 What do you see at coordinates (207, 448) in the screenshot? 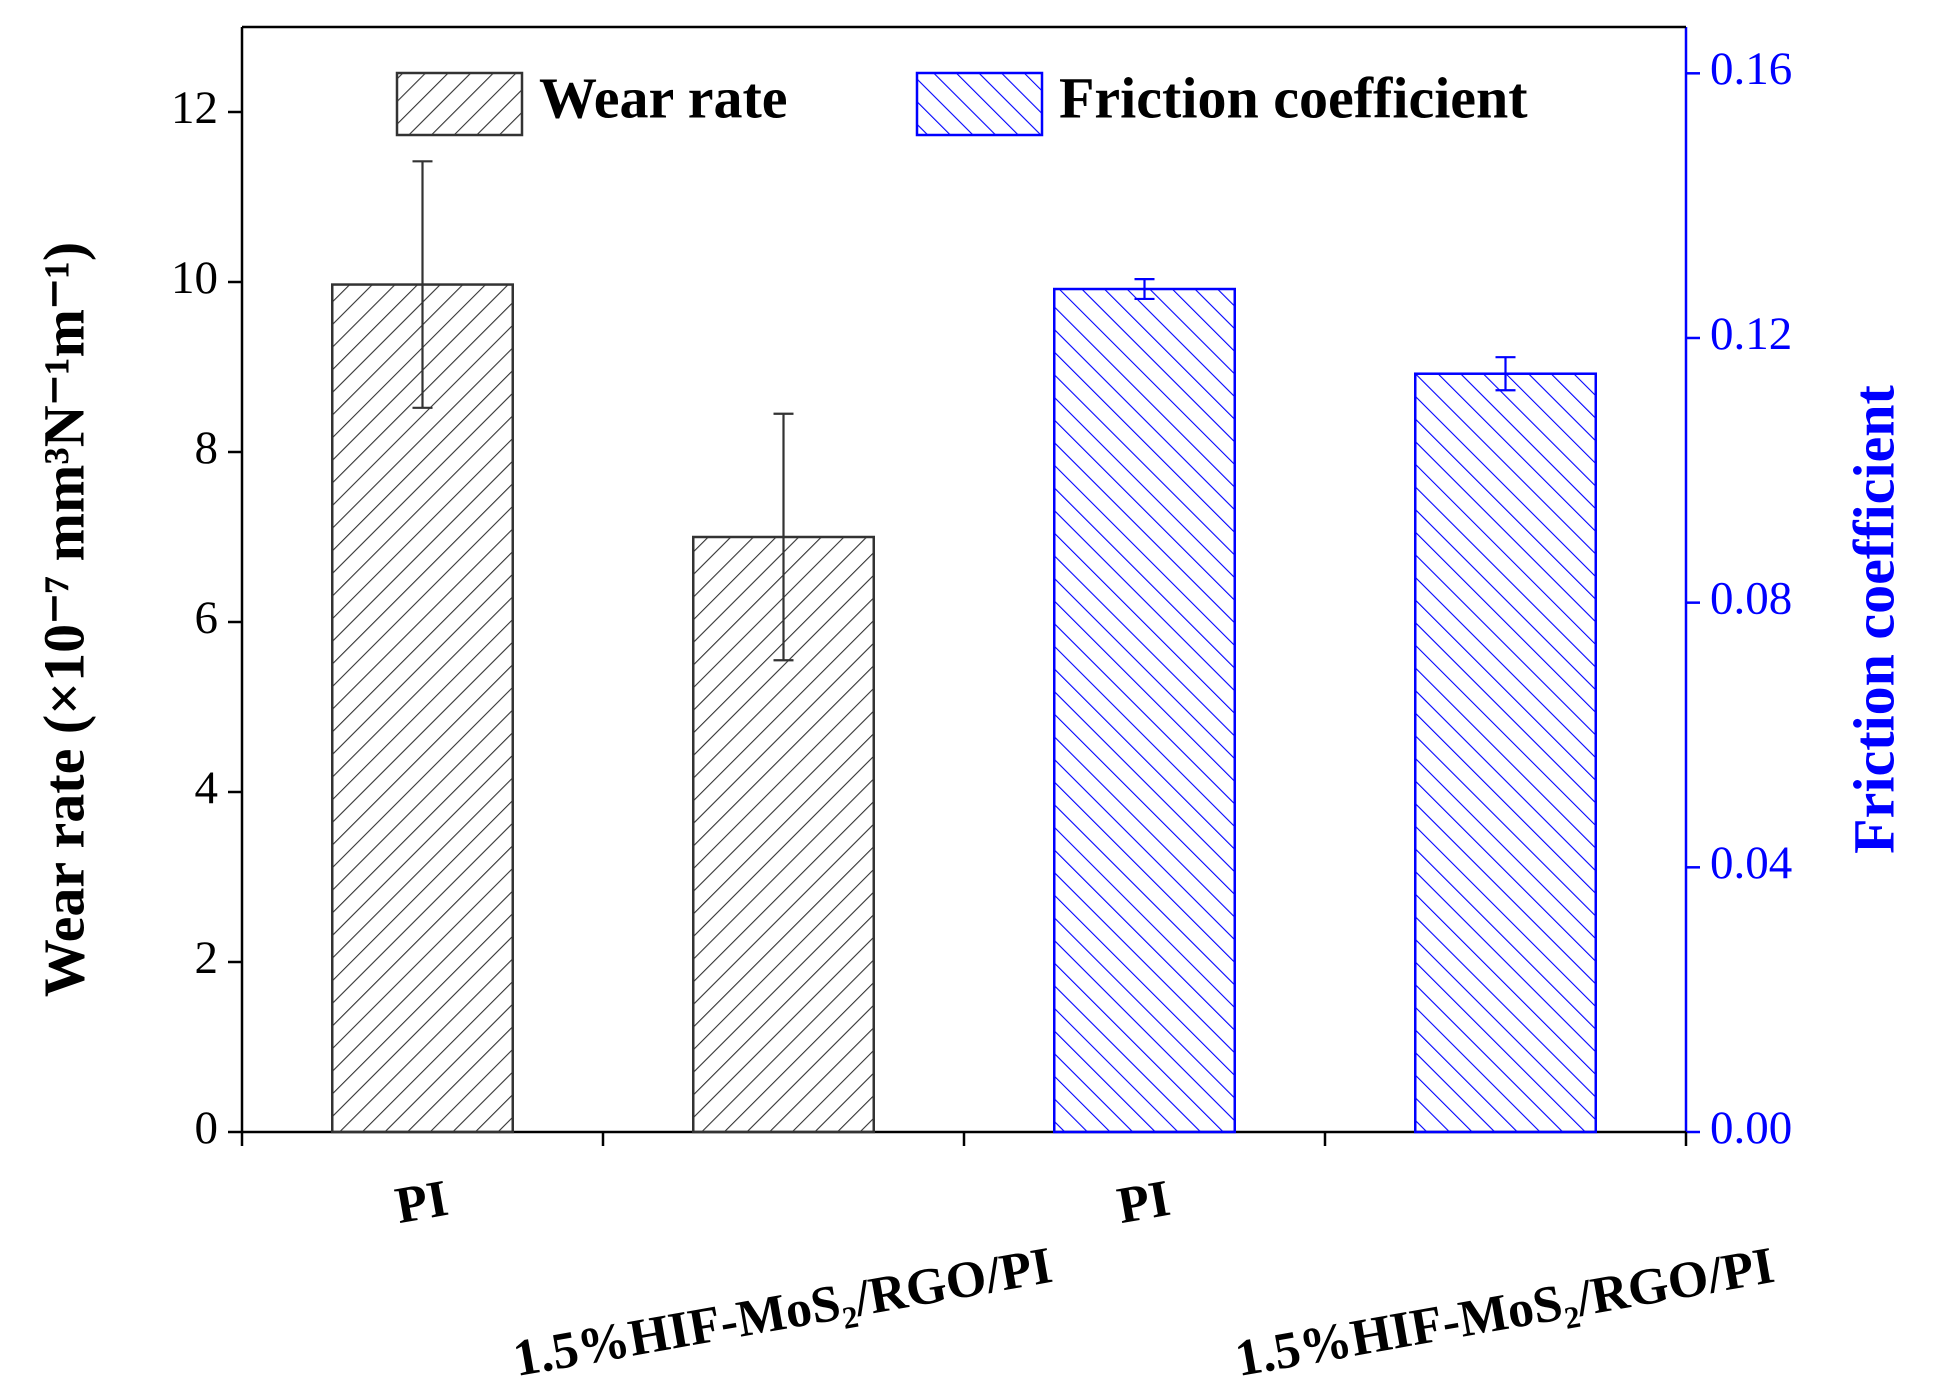
I see `y-tick-label: 8` at bounding box center [207, 448].